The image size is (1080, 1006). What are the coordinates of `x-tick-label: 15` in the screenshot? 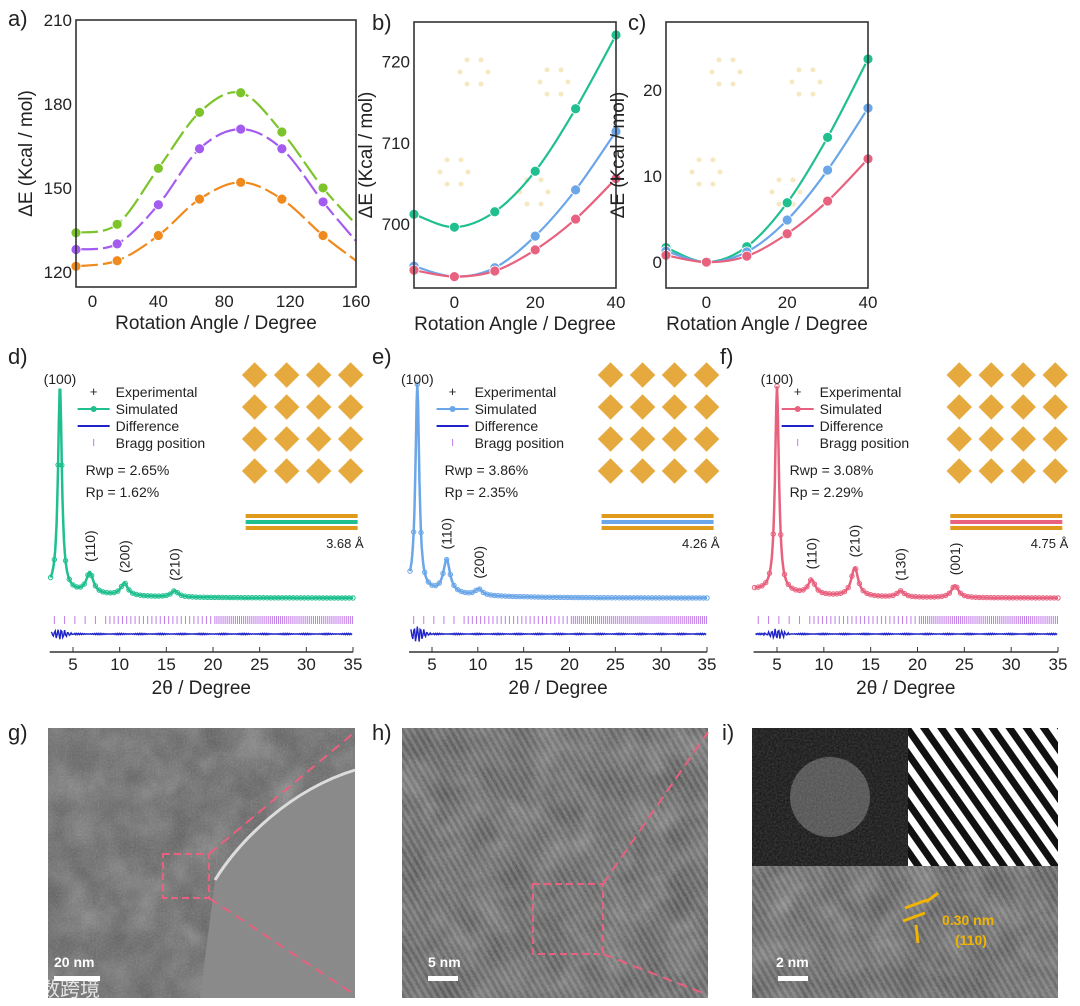 It's located at (166, 664).